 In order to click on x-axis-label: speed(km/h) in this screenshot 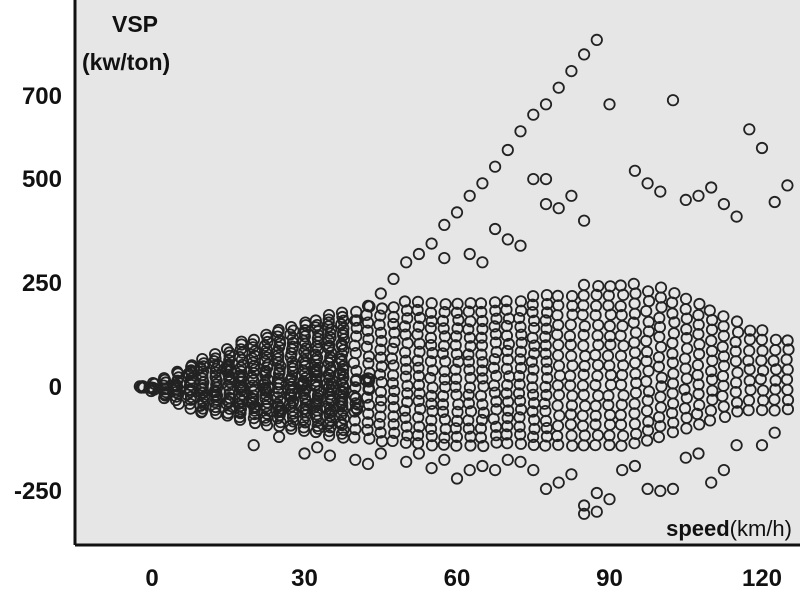, I will do `click(729, 528)`.